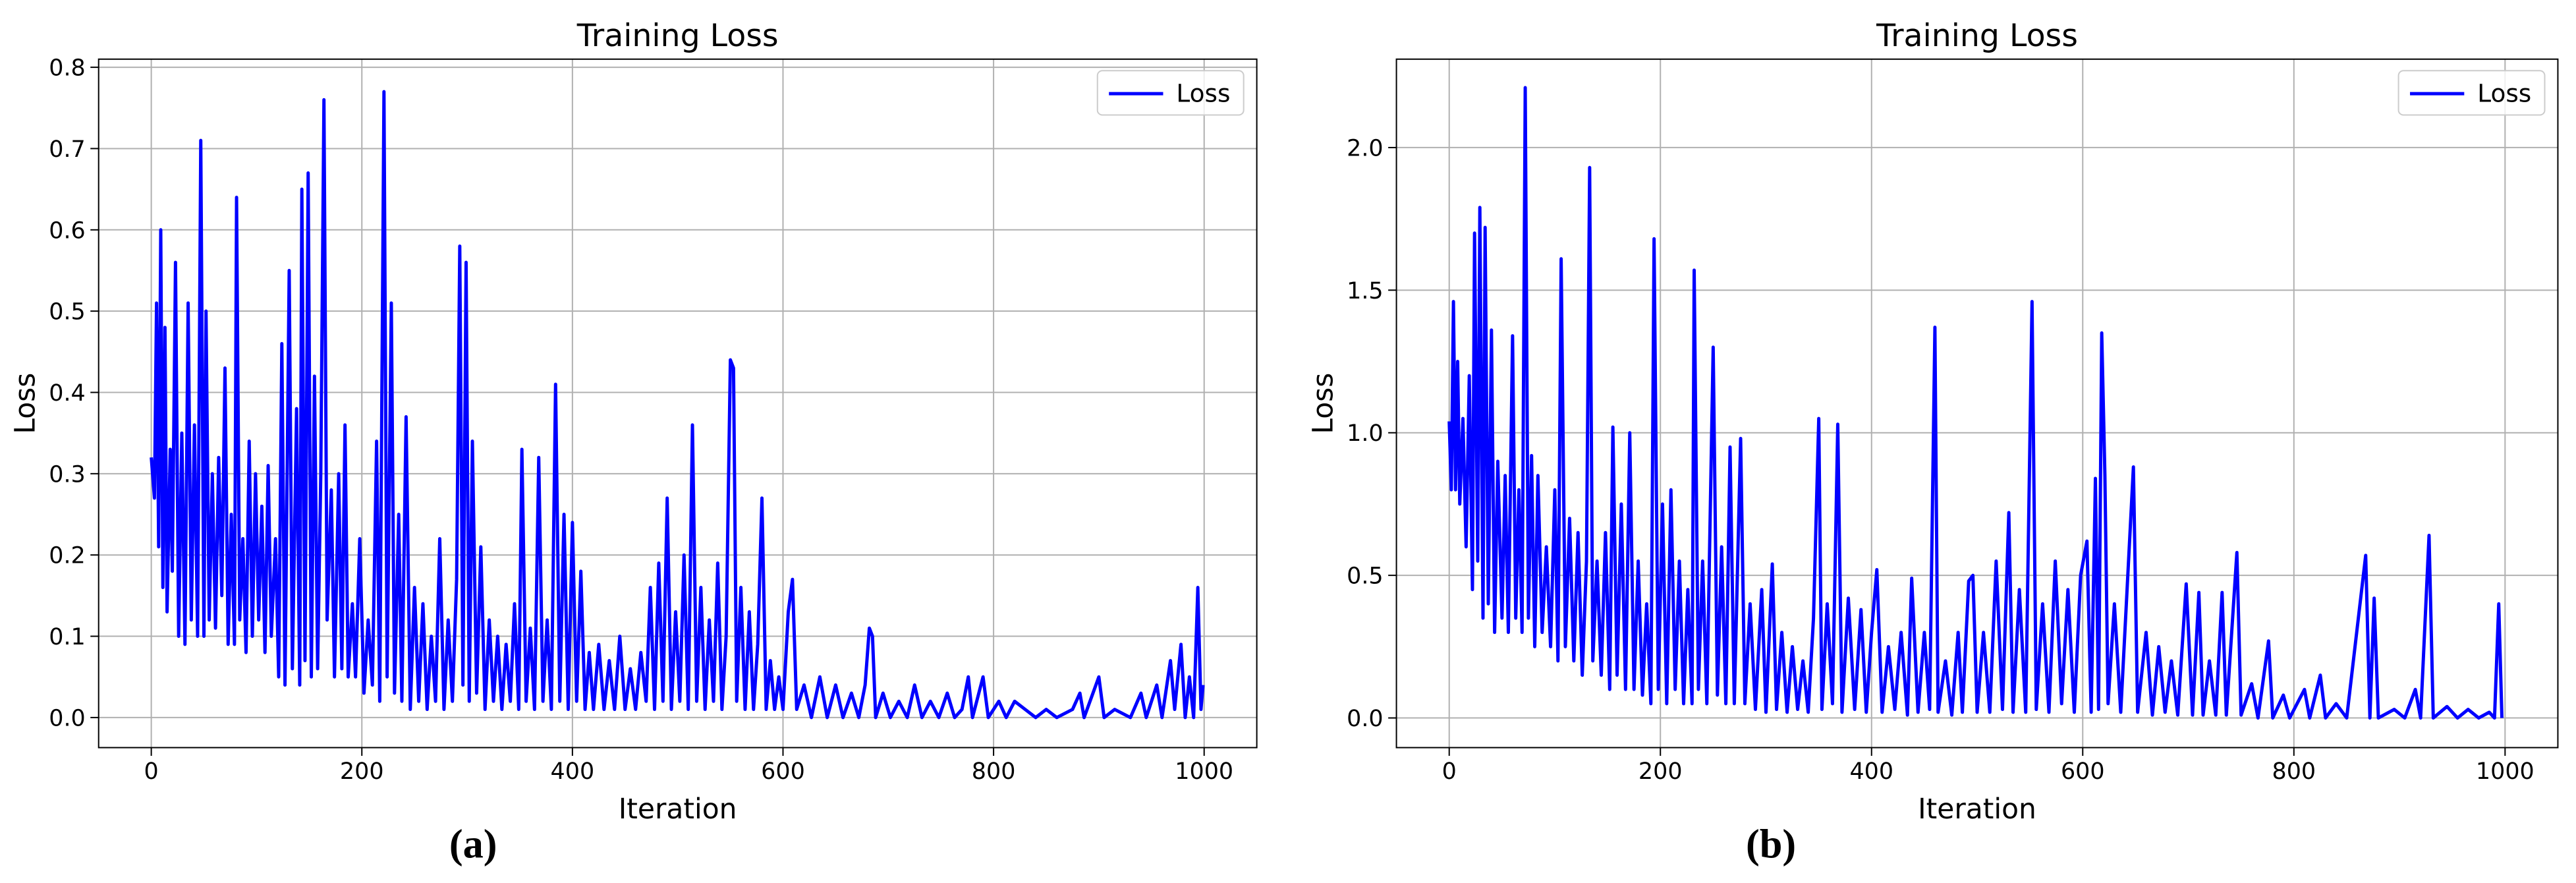 The height and width of the screenshot is (883, 2576). I want to click on y-tick-label: 0.4, so click(67, 394).